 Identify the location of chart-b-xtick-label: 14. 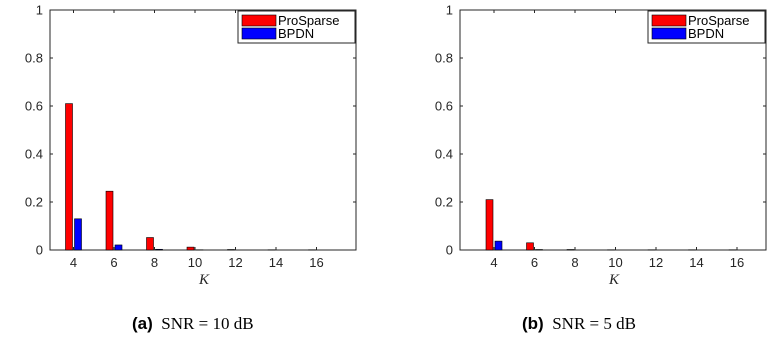
(696, 262).